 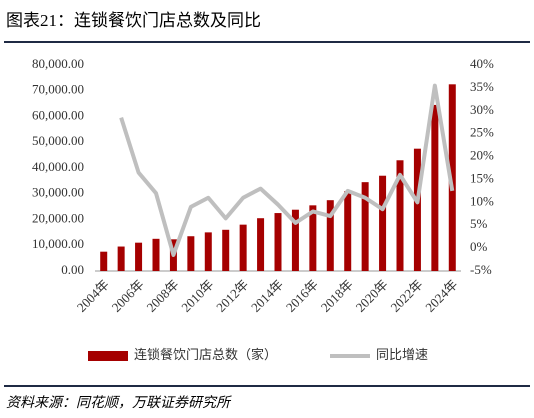 I want to click on y-tick-label: 50,000.00, so click(x=58, y=140).